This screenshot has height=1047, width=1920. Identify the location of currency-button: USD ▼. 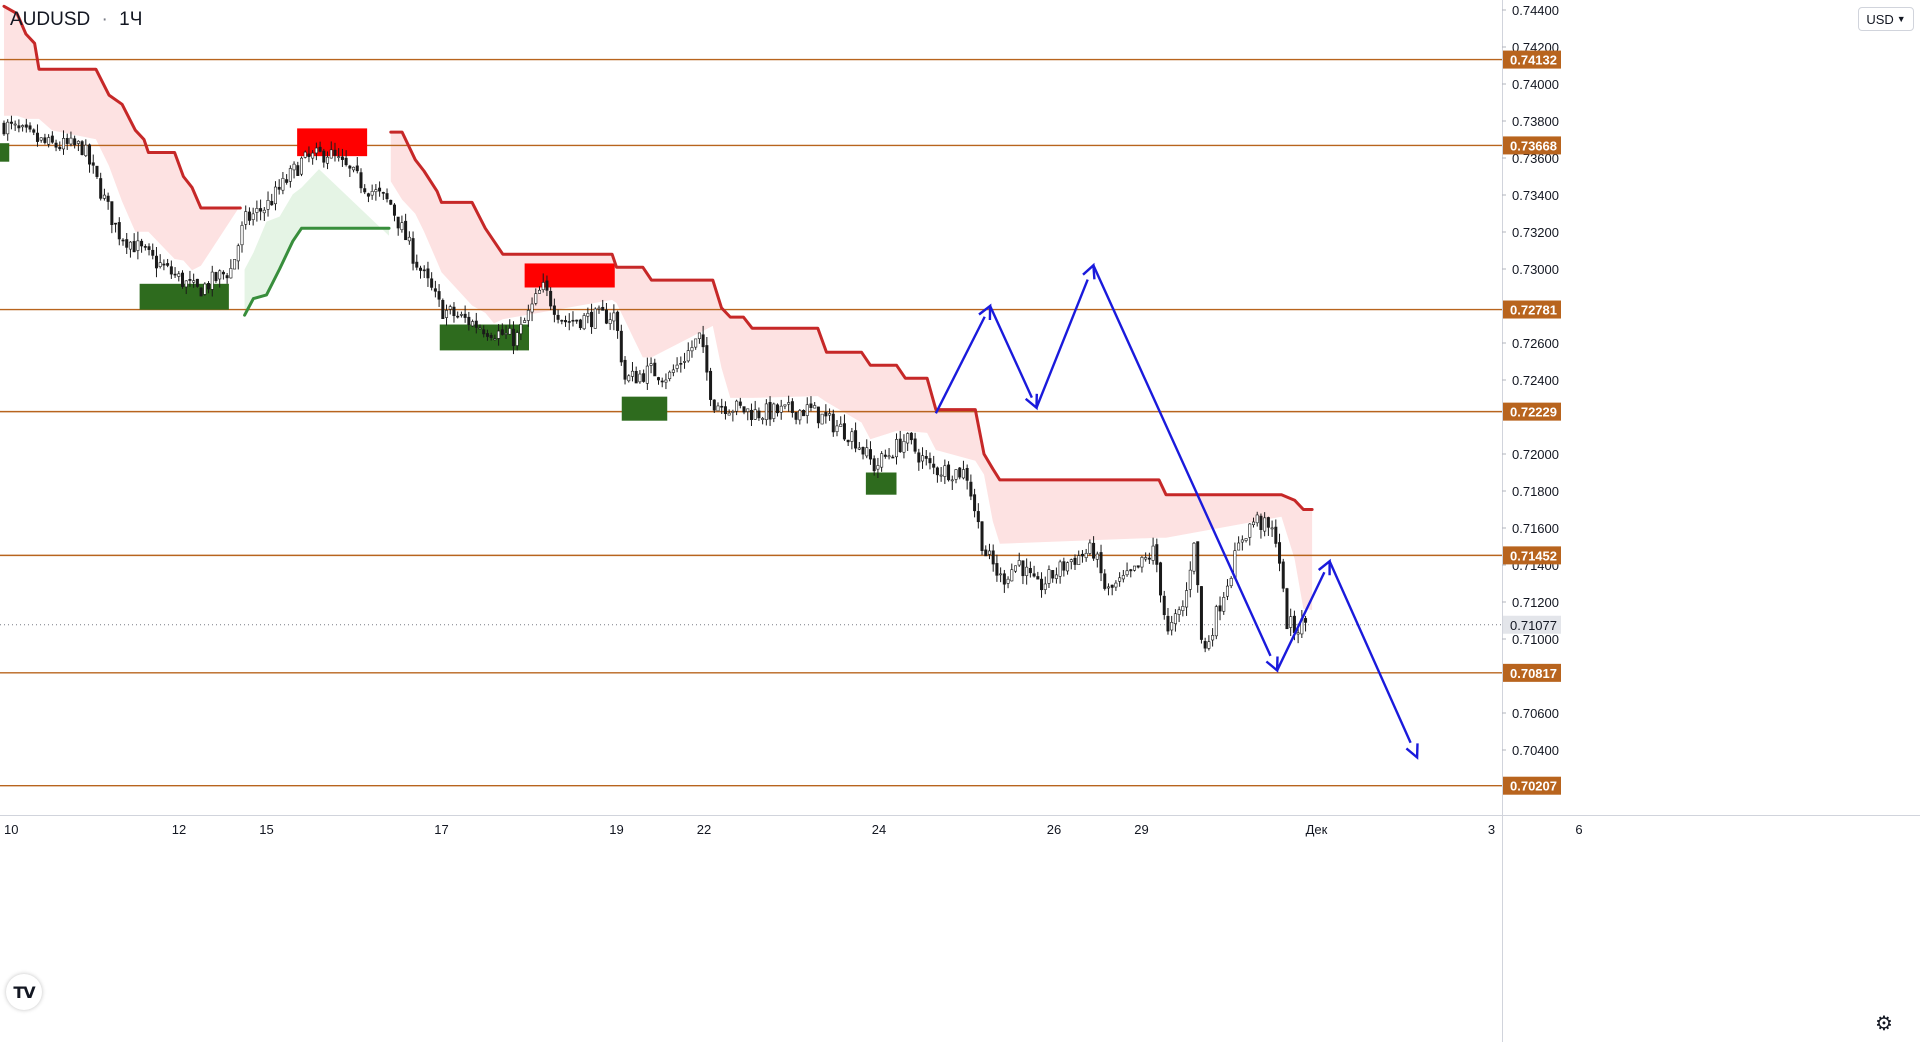
(1886, 19).